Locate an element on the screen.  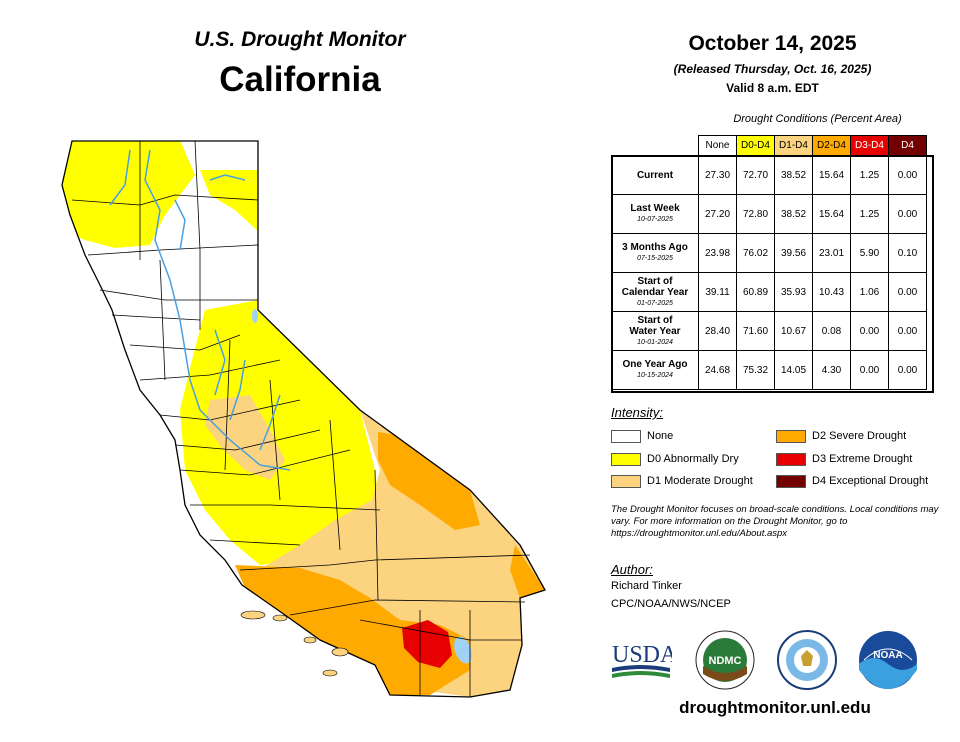
table-cell: 72.80 is located at coordinates (755, 214).